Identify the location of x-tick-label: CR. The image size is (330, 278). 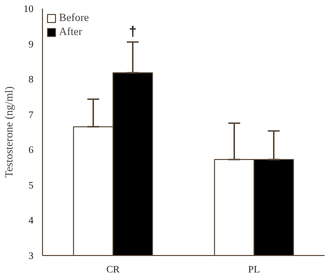
(113, 270).